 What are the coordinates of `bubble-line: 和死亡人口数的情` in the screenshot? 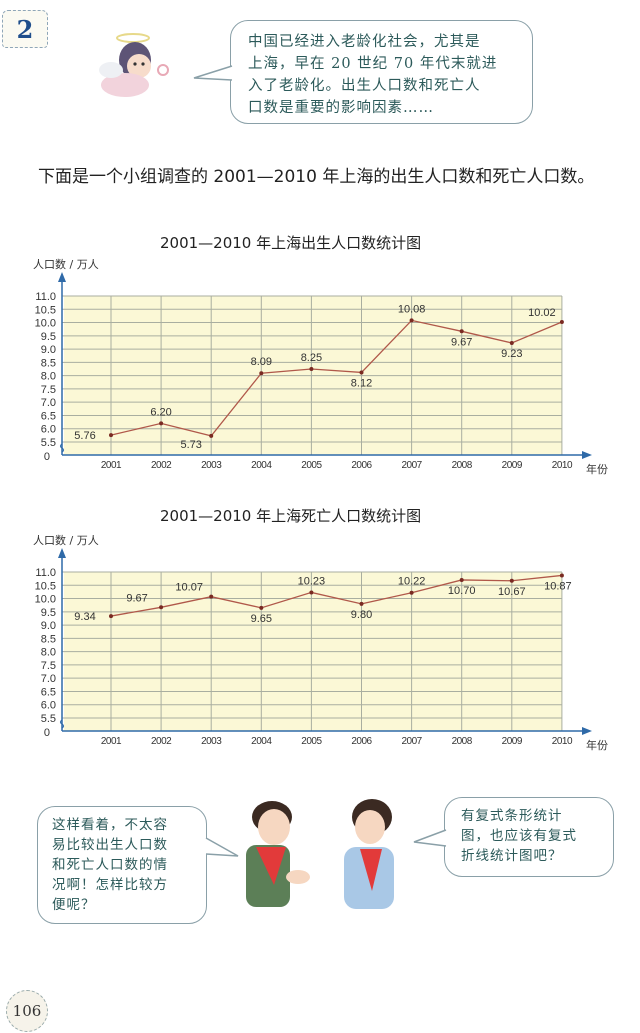 It's located at (110, 865).